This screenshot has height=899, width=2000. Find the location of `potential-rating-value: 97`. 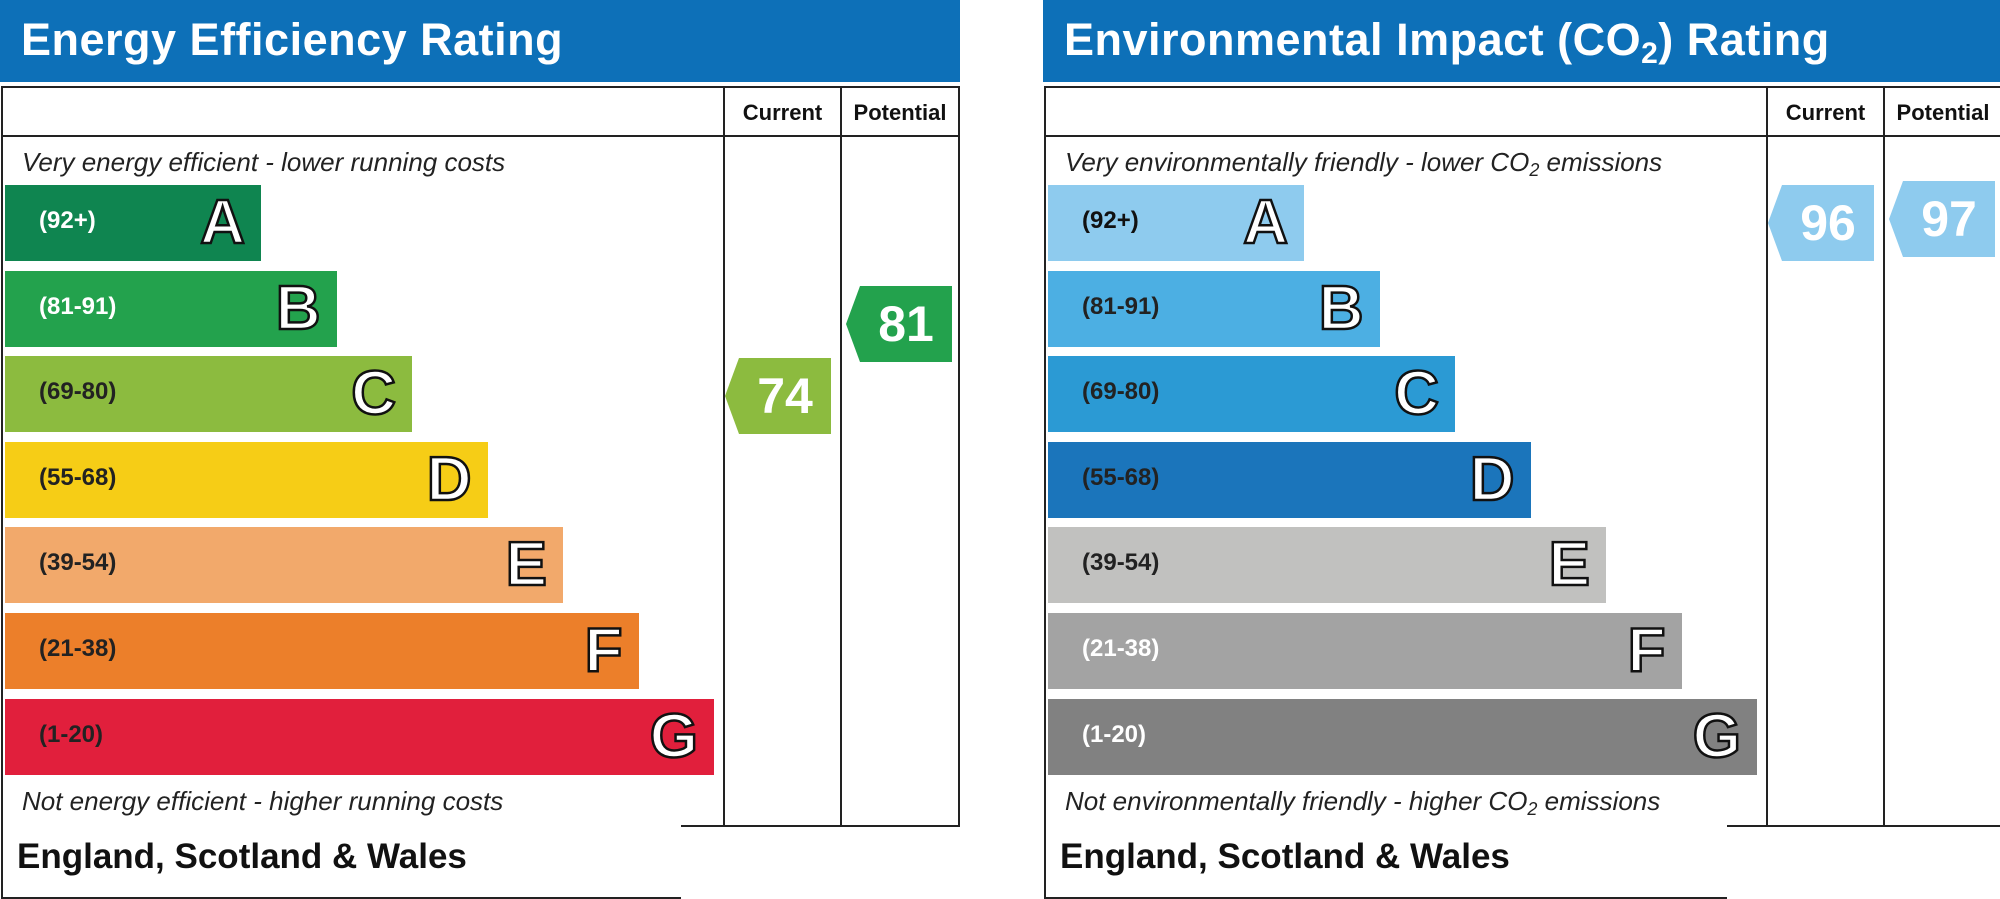

potential-rating-value: 97 is located at coordinates (1949, 219).